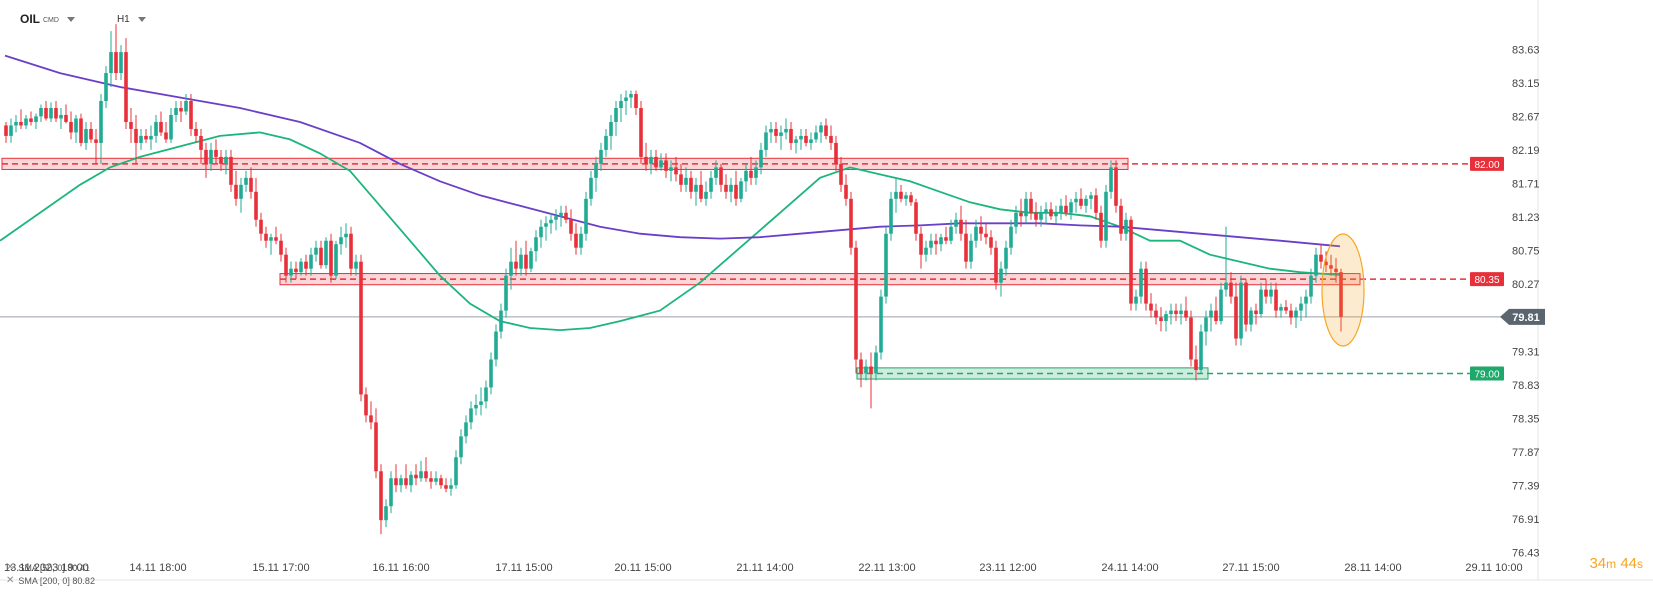 The height and width of the screenshot is (614, 1653). I want to click on y-tick-label: 79.31, so click(1526, 352).